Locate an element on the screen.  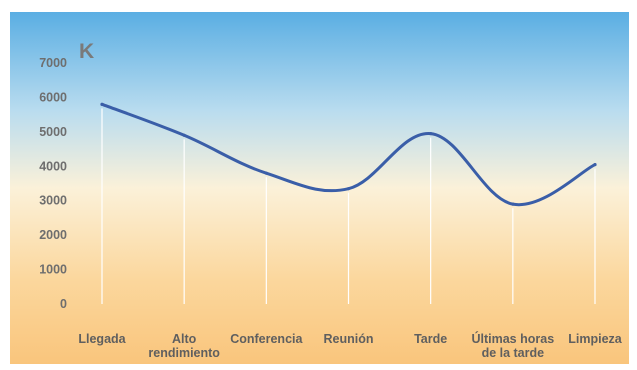
y-tick-label: 3000 is located at coordinates (53, 201).